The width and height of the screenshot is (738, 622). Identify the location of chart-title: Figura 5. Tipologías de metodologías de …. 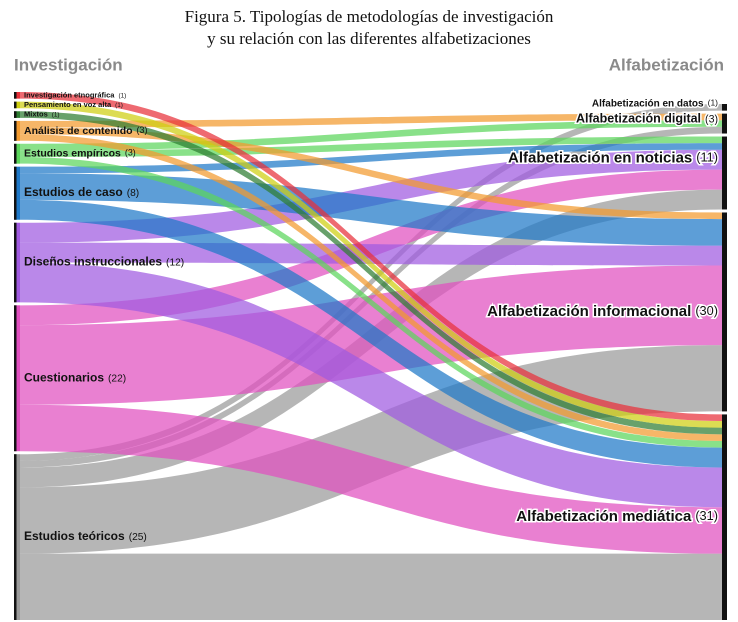
(369, 16).